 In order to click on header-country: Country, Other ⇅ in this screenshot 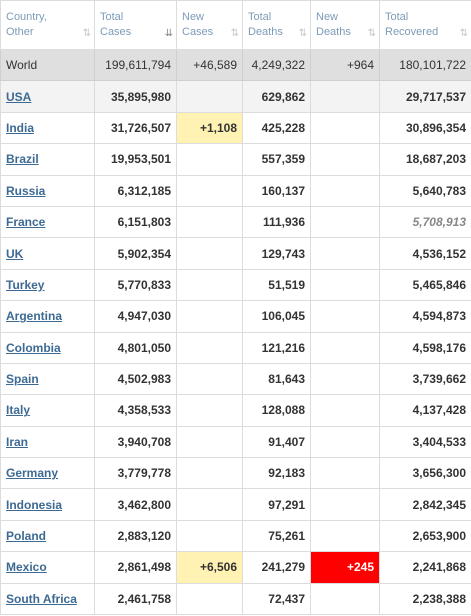, I will do `click(47, 25)`.